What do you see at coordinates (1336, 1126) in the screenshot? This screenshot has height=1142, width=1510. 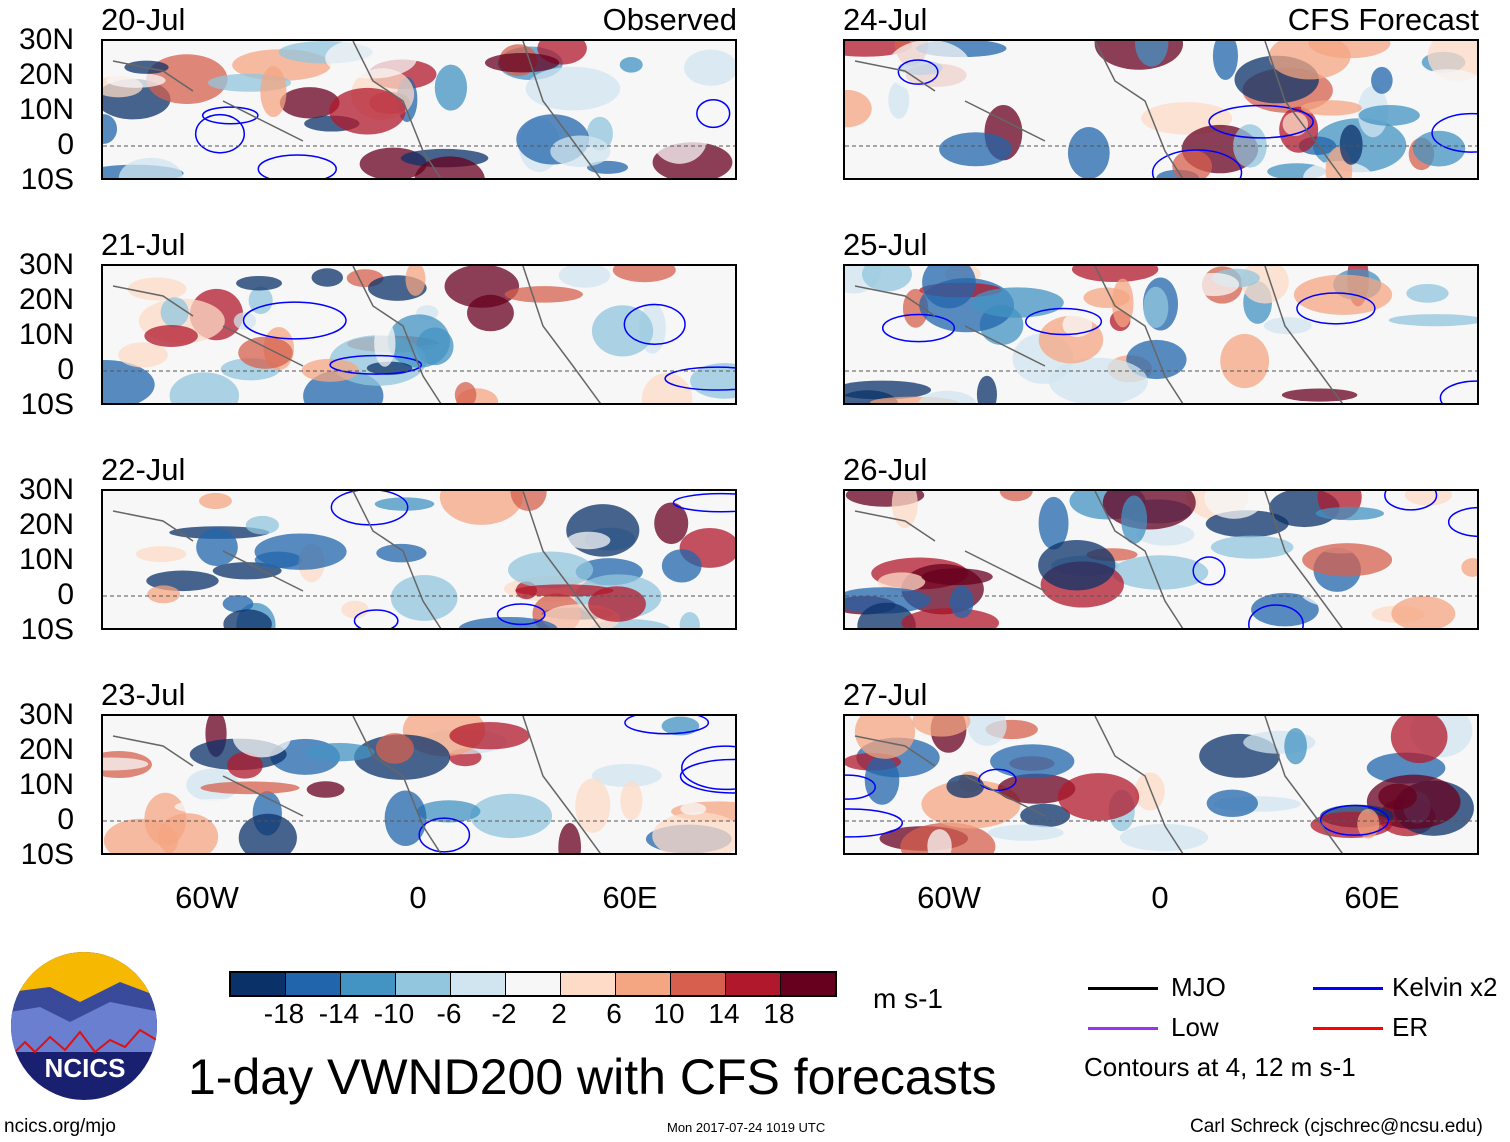 I see `footer-author: Carl Schreck (cjschrec@ncsu.edu)` at bounding box center [1336, 1126].